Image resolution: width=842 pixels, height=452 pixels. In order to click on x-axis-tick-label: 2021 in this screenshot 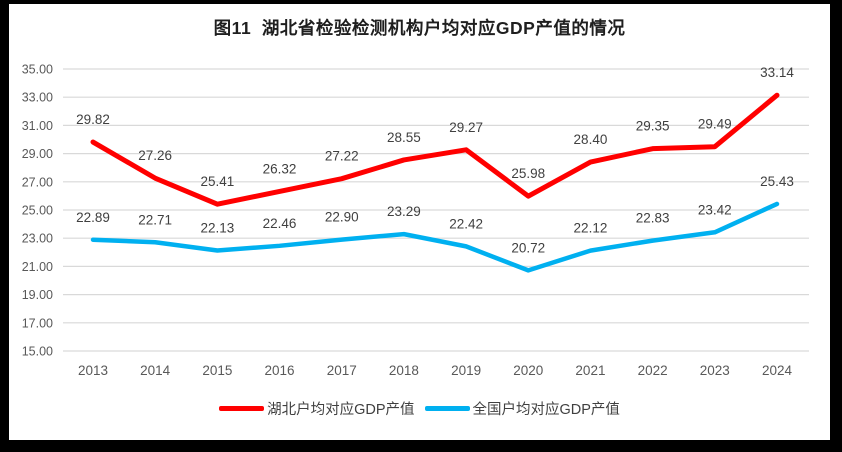, I will do `click(590, 370)`.